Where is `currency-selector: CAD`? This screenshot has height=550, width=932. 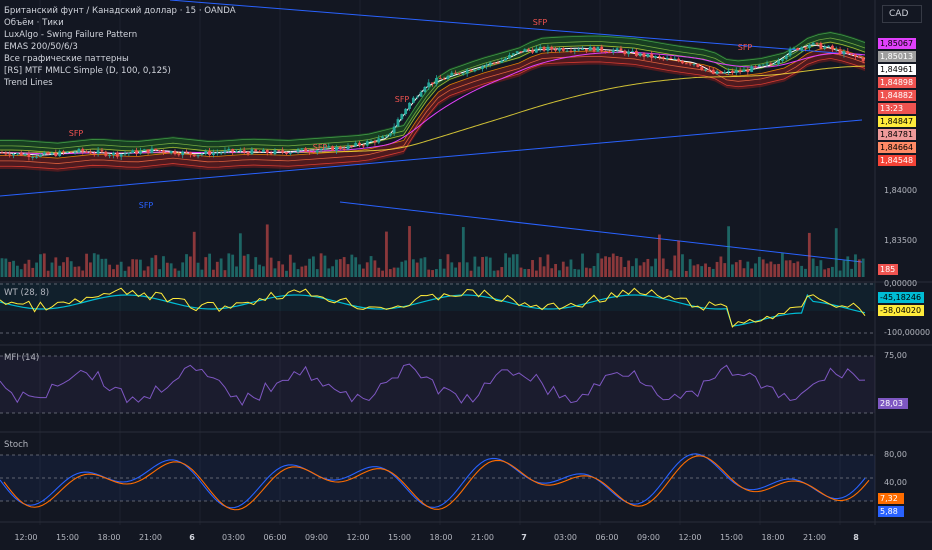
currency-selector: CAD is located at coordinates (902, 14).